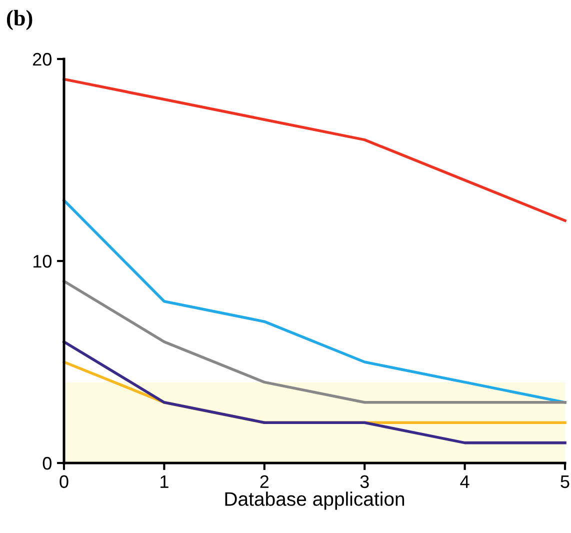 This screenshot has height=533, width=571. What do you see at coordinates (47, 463) in the screenshot?
I see `y-tick-label: 0` at bounding box center [47, 463].